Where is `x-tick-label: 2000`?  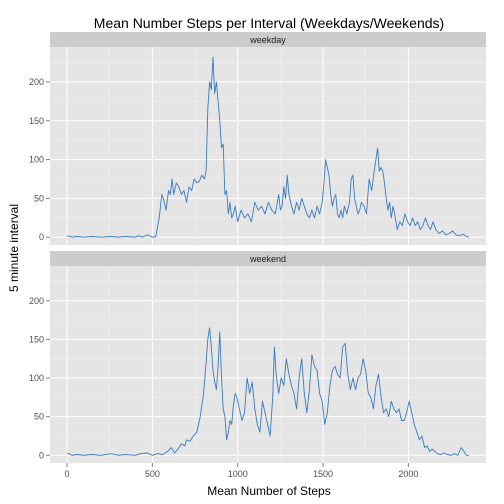
x-tick-label: 2000 is located at coordinates (408, 474).